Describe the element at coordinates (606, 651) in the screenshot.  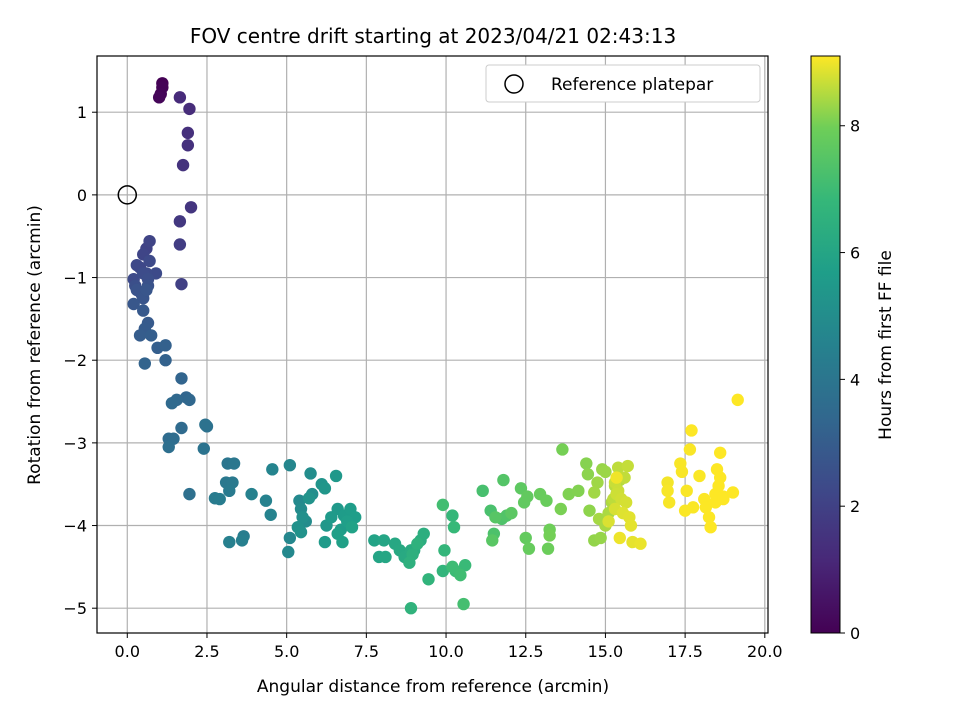
I see `x-tick-label: 15.0` at that location.